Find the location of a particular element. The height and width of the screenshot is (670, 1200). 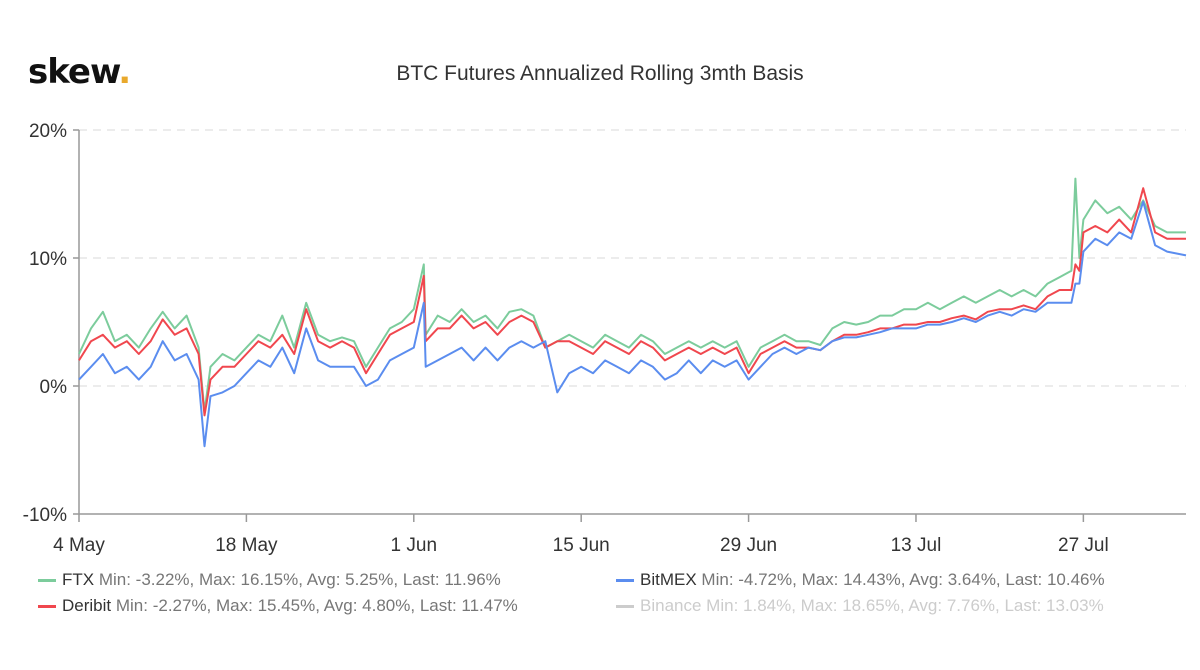

x-tick-label: 27 Jul is located at coordinates (1083, 545).